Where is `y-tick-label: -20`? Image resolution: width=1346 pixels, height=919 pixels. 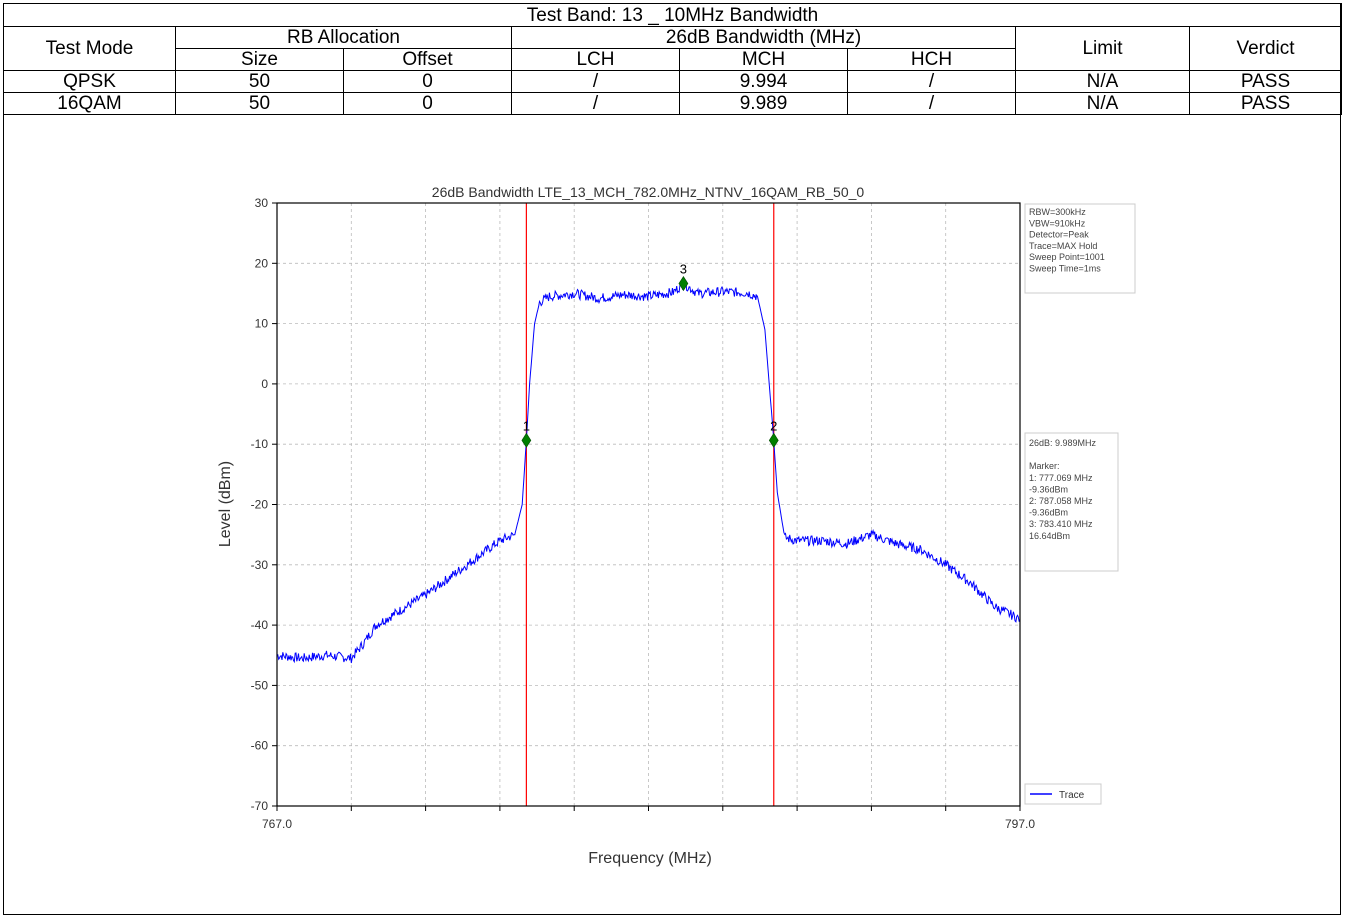
y-tick-label: -20 is located at coordinates (260, 505).